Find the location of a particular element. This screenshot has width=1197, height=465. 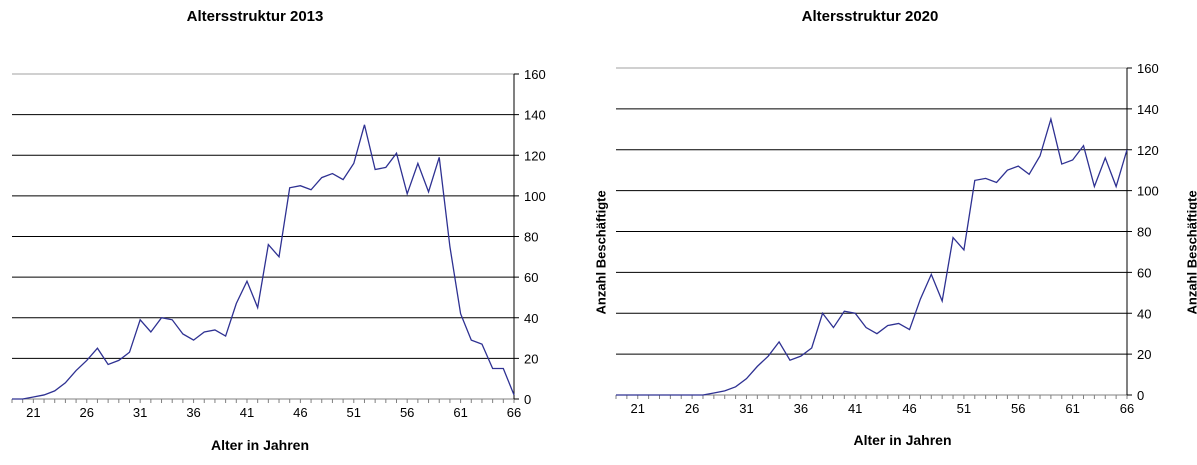

chart-title: Altersstruktur 2013 is located at coordinates (255, 16).